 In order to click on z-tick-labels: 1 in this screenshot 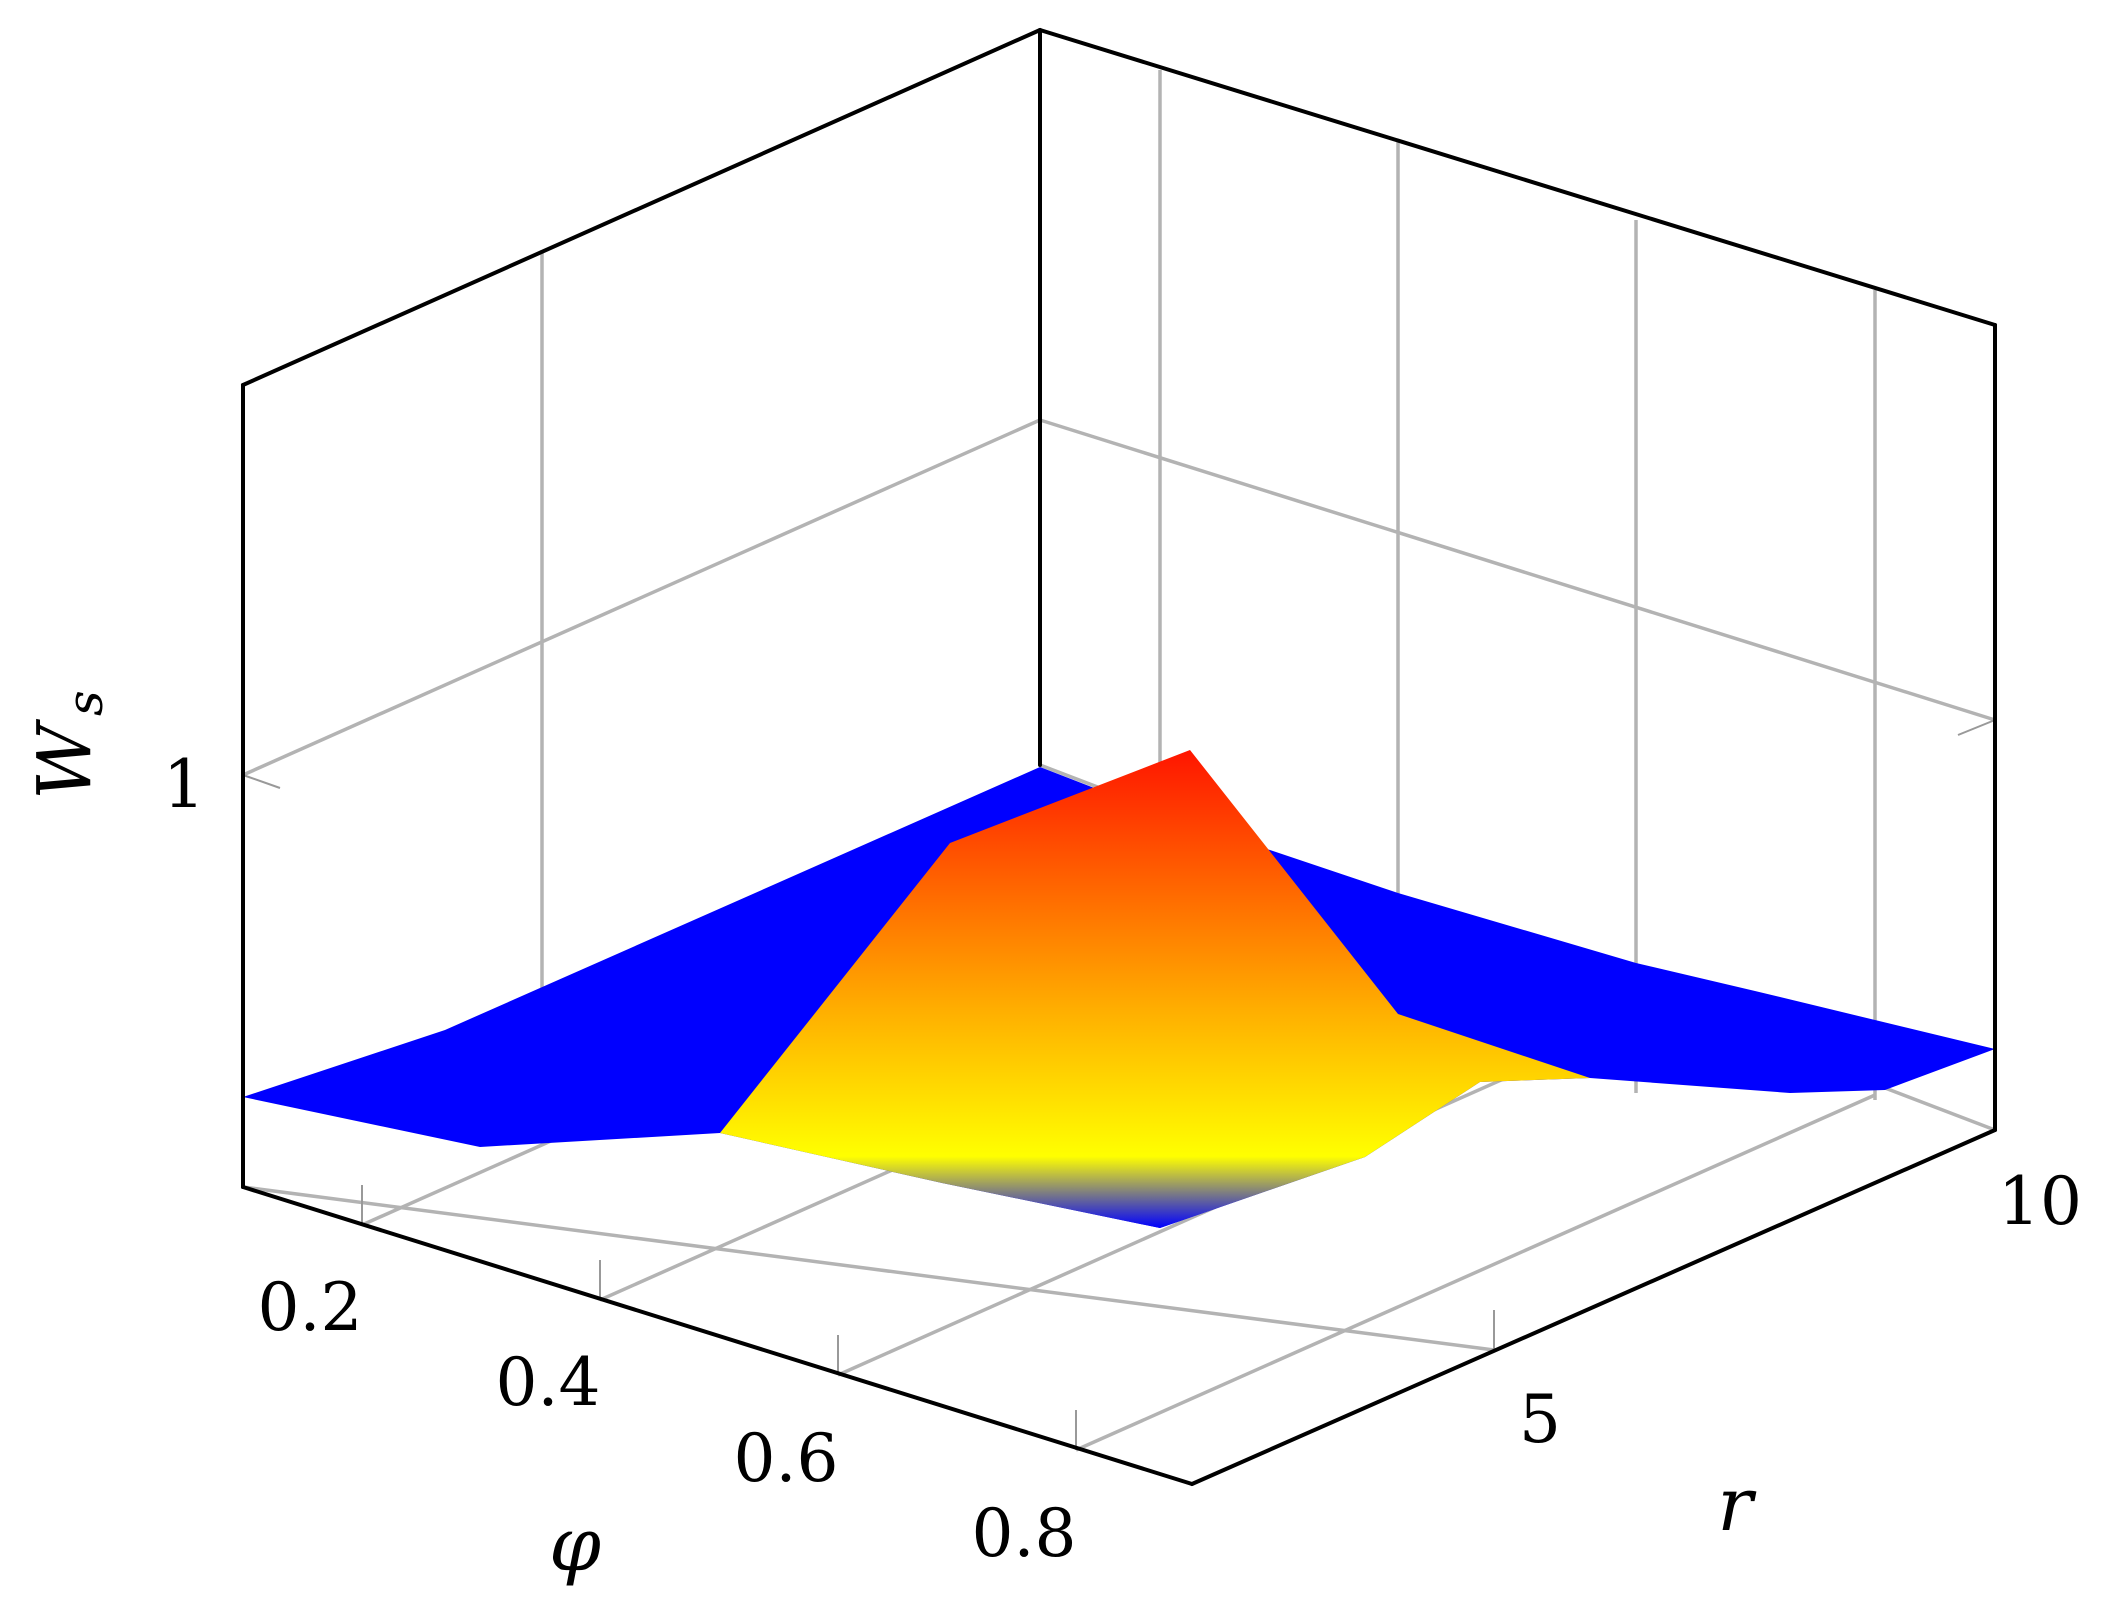, I will do `click(184, 784)`.